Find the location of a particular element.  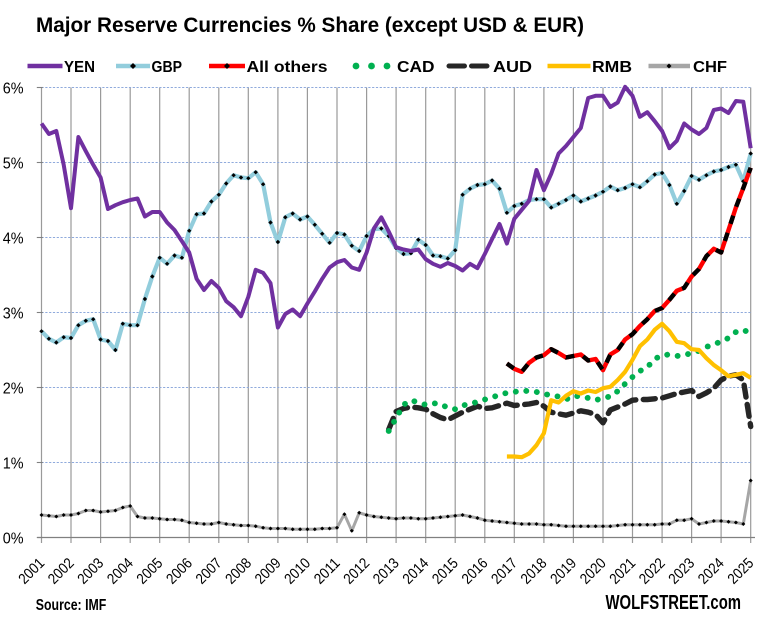

svg-text: 6% is located at coordinates (13, 89).